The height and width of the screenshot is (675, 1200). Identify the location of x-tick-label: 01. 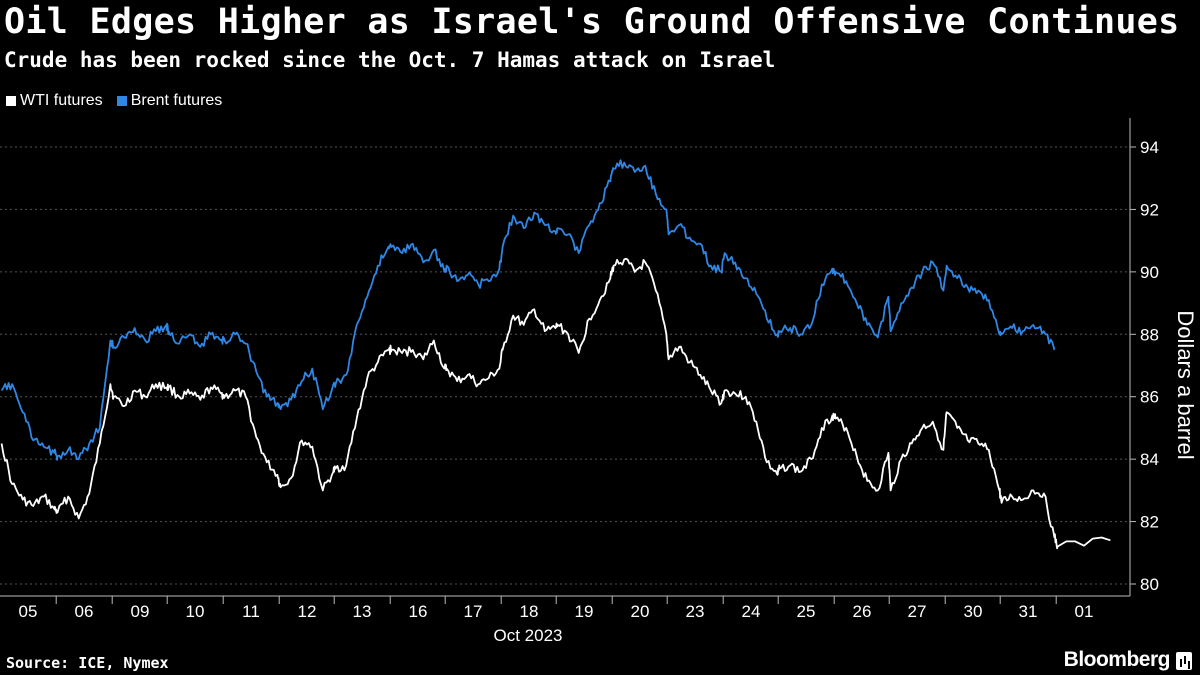
(1084, 611).